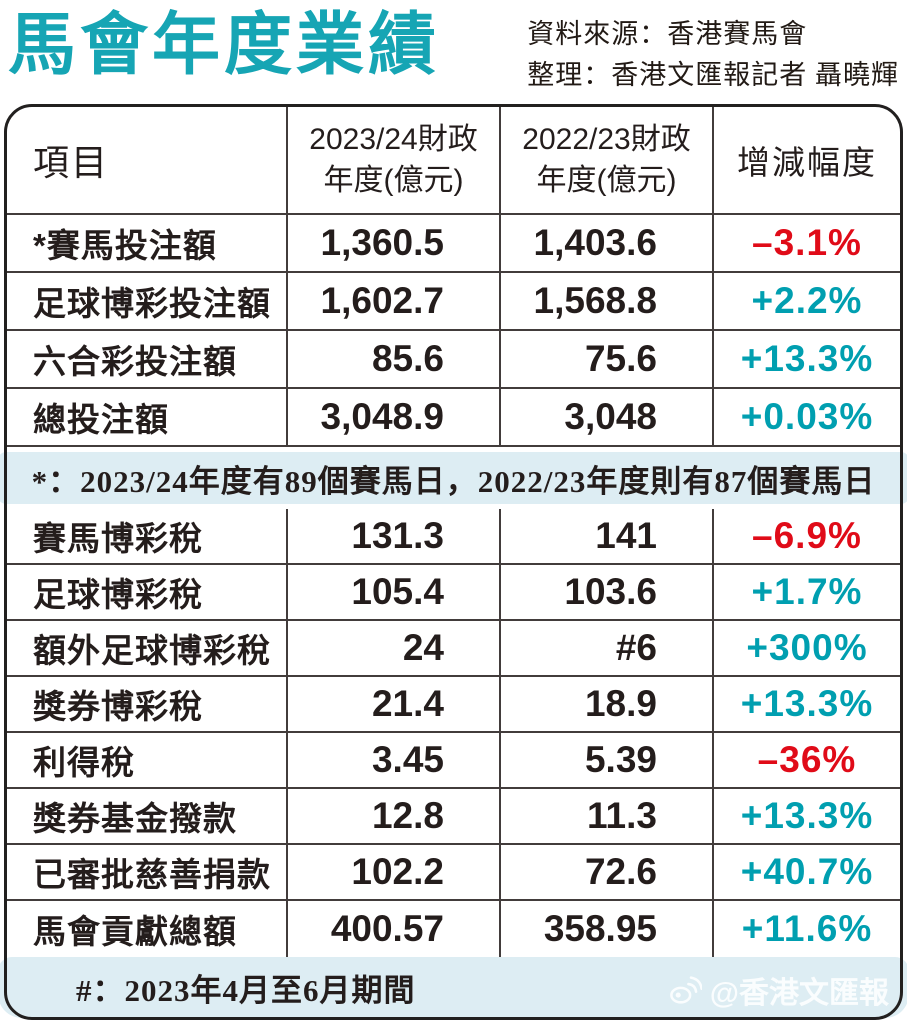  I want to click on table-row: 足球博彩投注額 1,602.7 1,568.8 +2.2%, so click(453, 302).